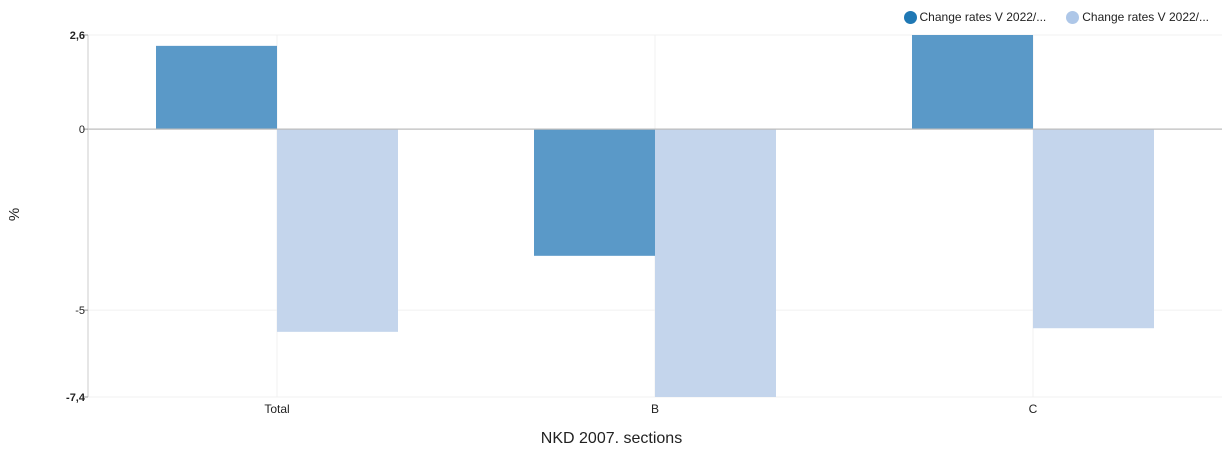 This screenshot has width=1223, height=449. Describe the element at coordinates (77, 36) in the screenshot. I see `y-tick-label: 2,6` at that location.